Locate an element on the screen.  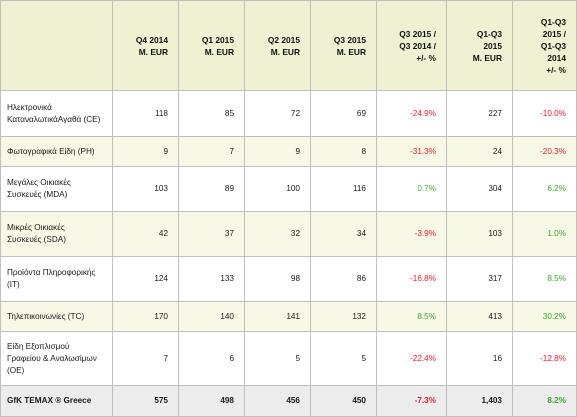
row-label-cell: Μικρές Οικιακές Συσκευές (SDA) is located at coordinates (56, 234).